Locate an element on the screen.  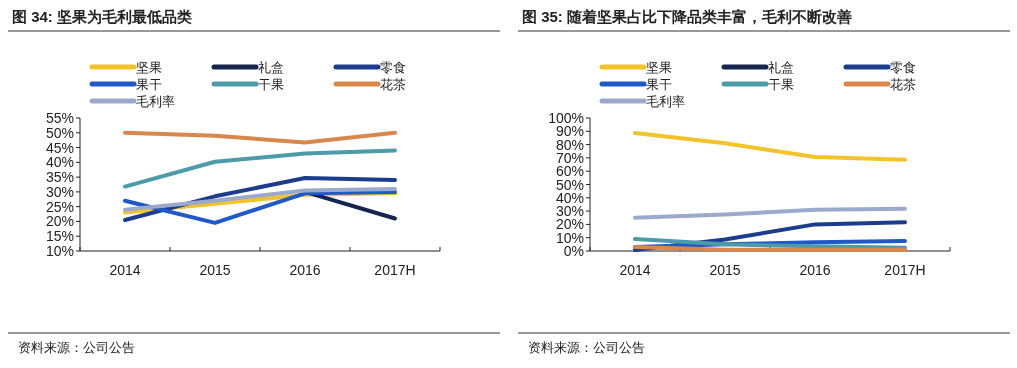
y-tick-label: 10% is located at coordinates (59, 251).